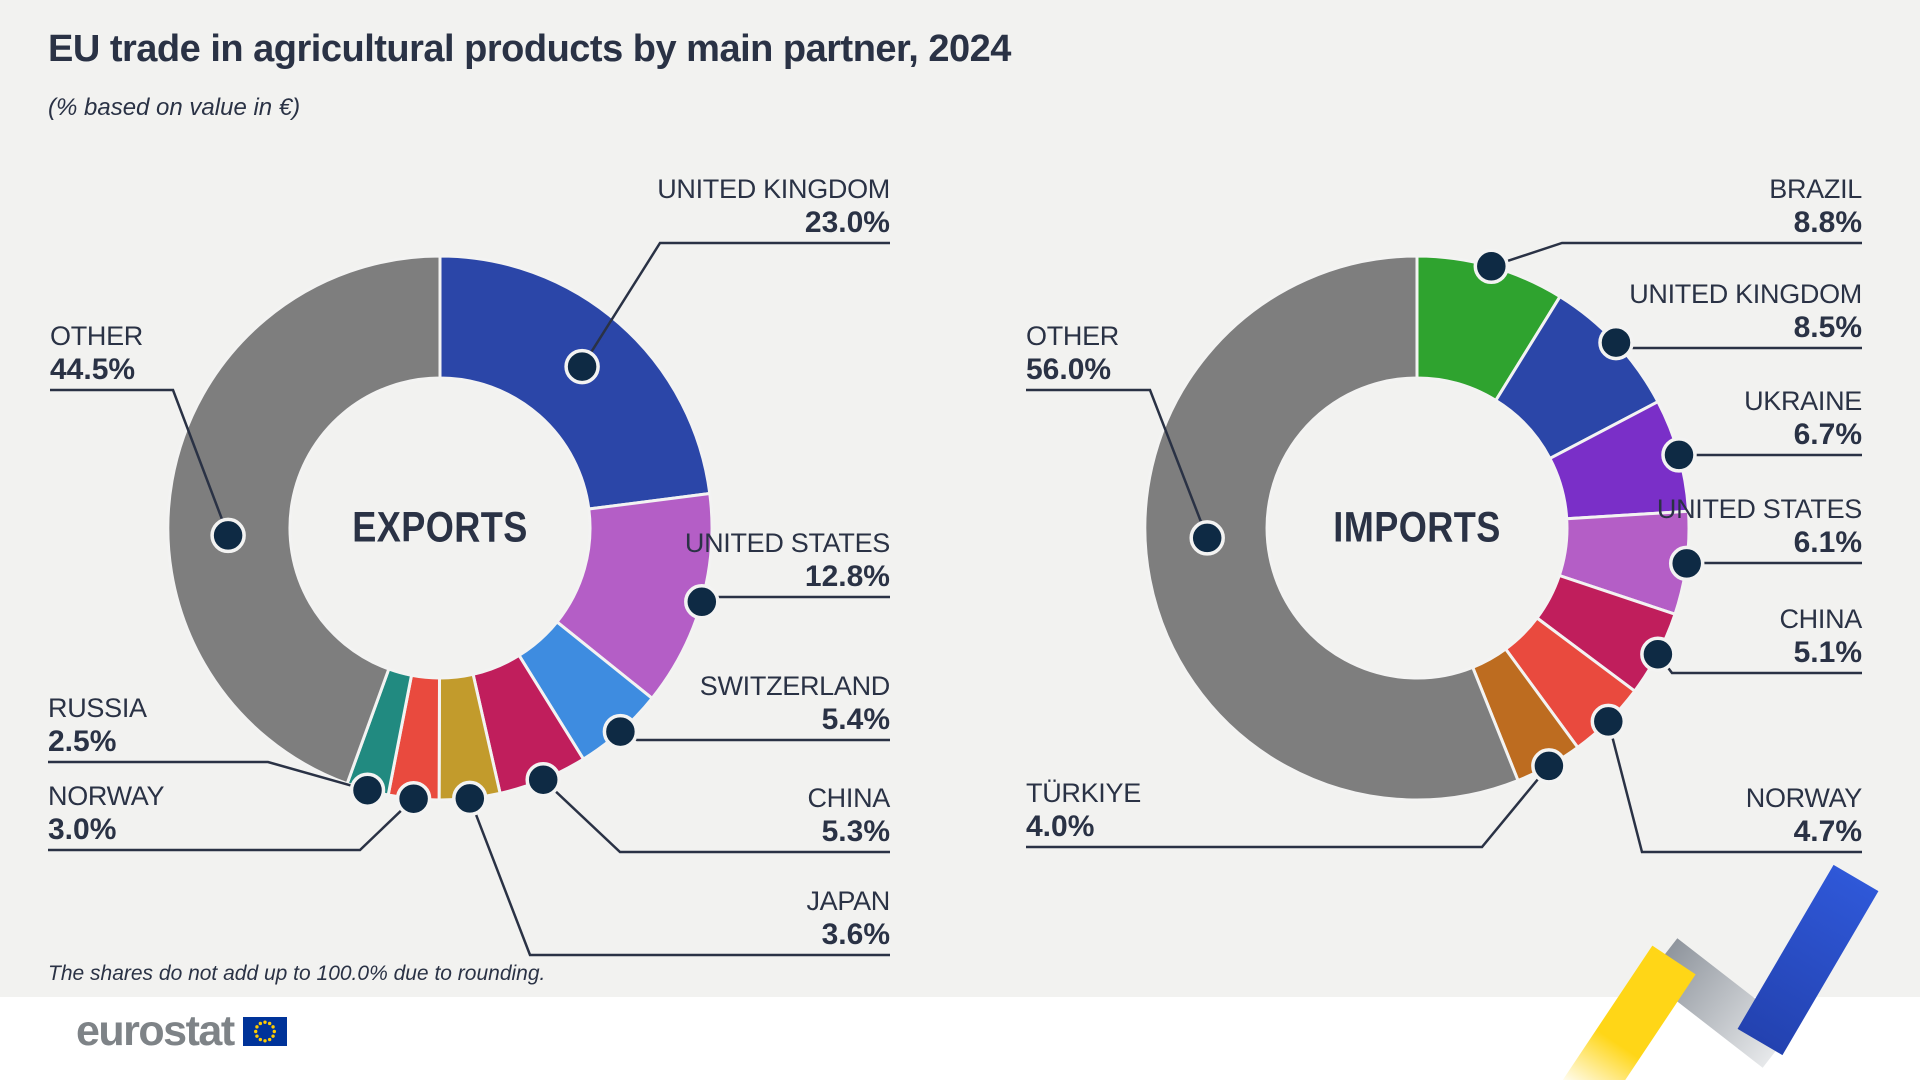  I want to click on partner-share: 3.6%, so click(855, 934).